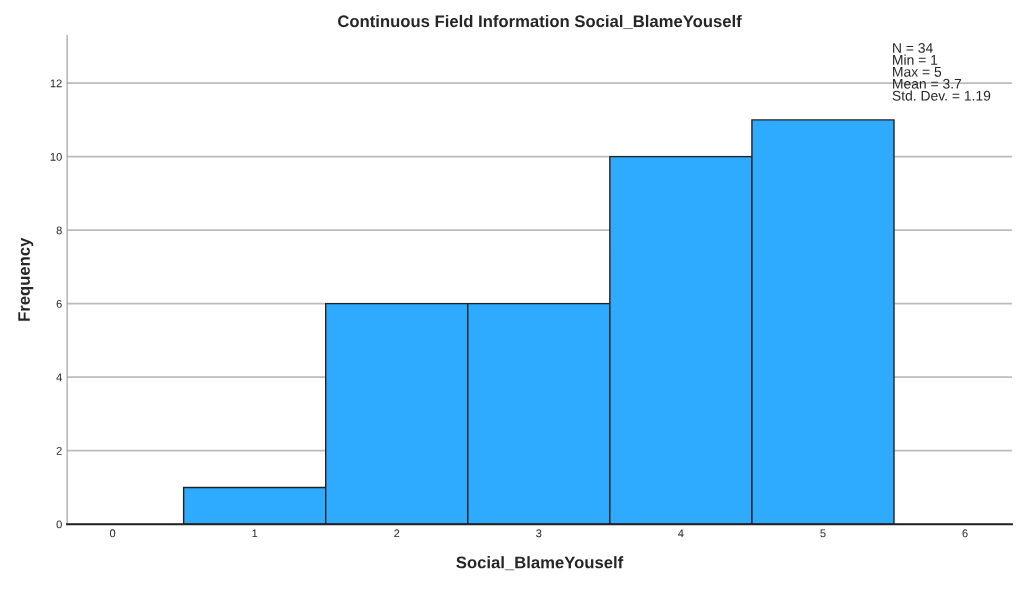 The height and width of the screenshot is (589, 1017). What do you see at coordinates (59, 230) in the screenshot?
I see `y-tick-label: 8` at bounding box center [59, 230].